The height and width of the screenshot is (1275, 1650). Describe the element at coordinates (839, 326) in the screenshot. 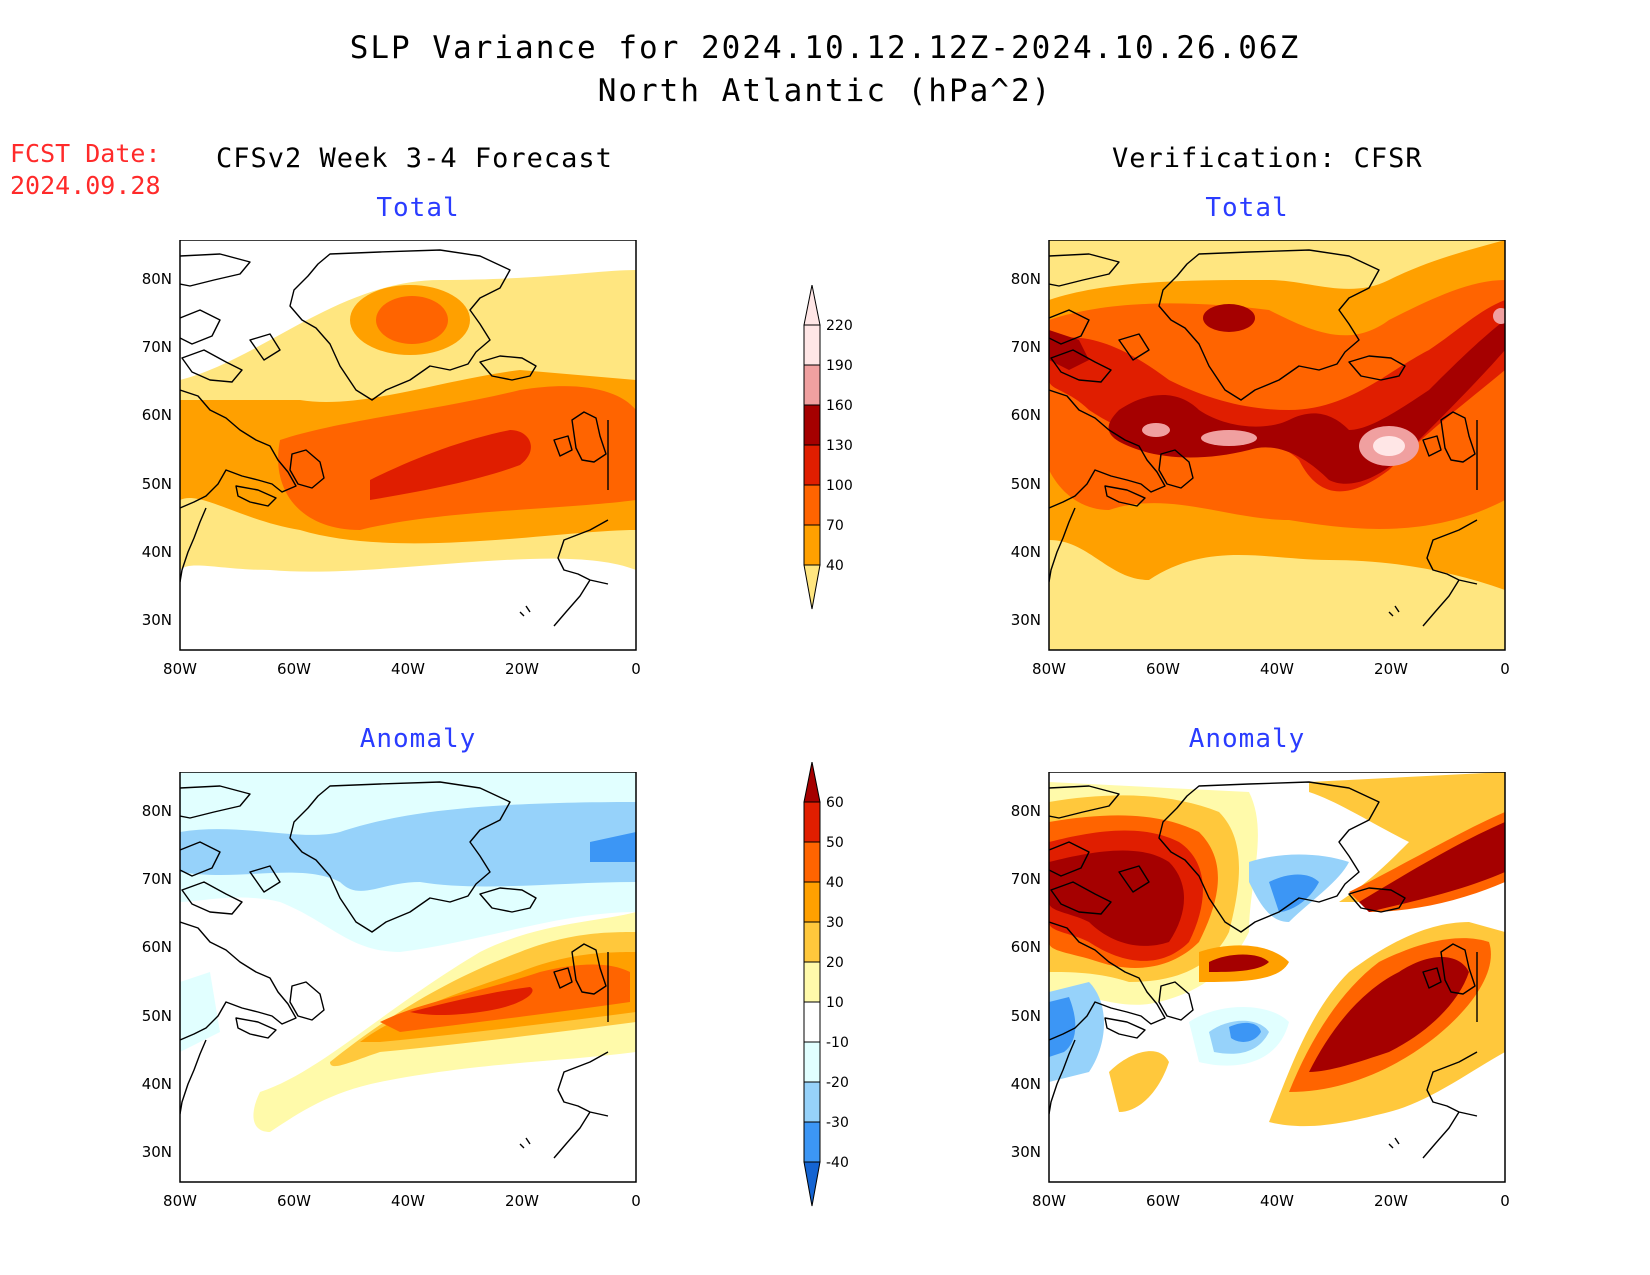

I see `colorbar-label: 220` at that location.